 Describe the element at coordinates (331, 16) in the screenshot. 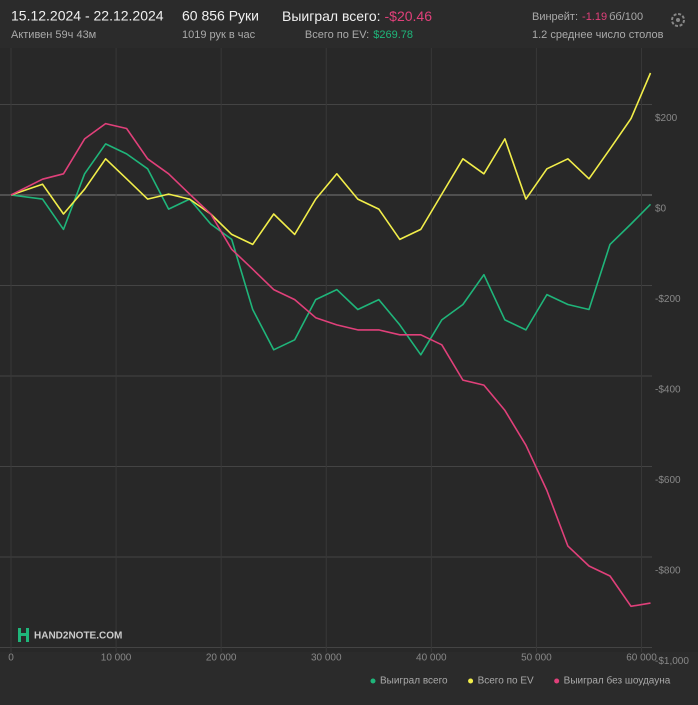

I see `won-label: Выиграл всего:` at that location.